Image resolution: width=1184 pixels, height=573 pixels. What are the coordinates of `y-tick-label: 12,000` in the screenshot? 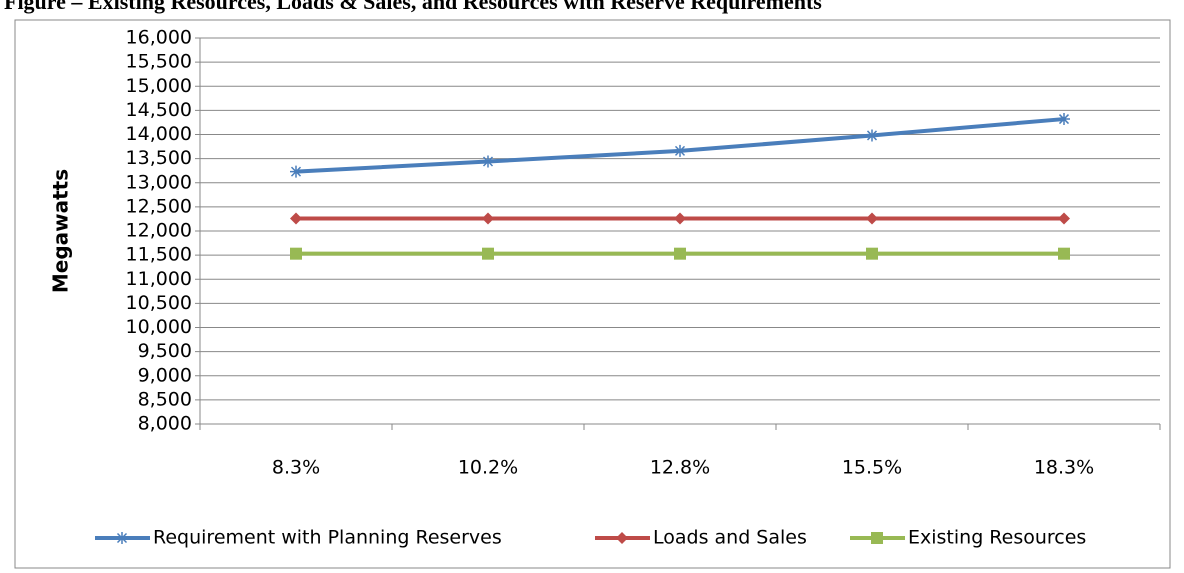 It's located at (159, 231).